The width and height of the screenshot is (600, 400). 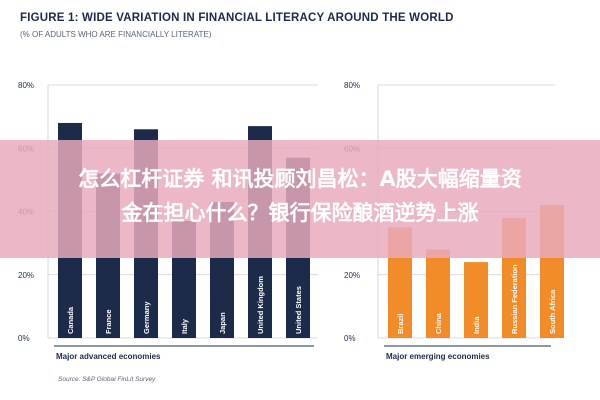 What do you see at coordinates (108, 321) in the screenshot?
I see `bar-category-label: France` at bounding box center [108, 321].